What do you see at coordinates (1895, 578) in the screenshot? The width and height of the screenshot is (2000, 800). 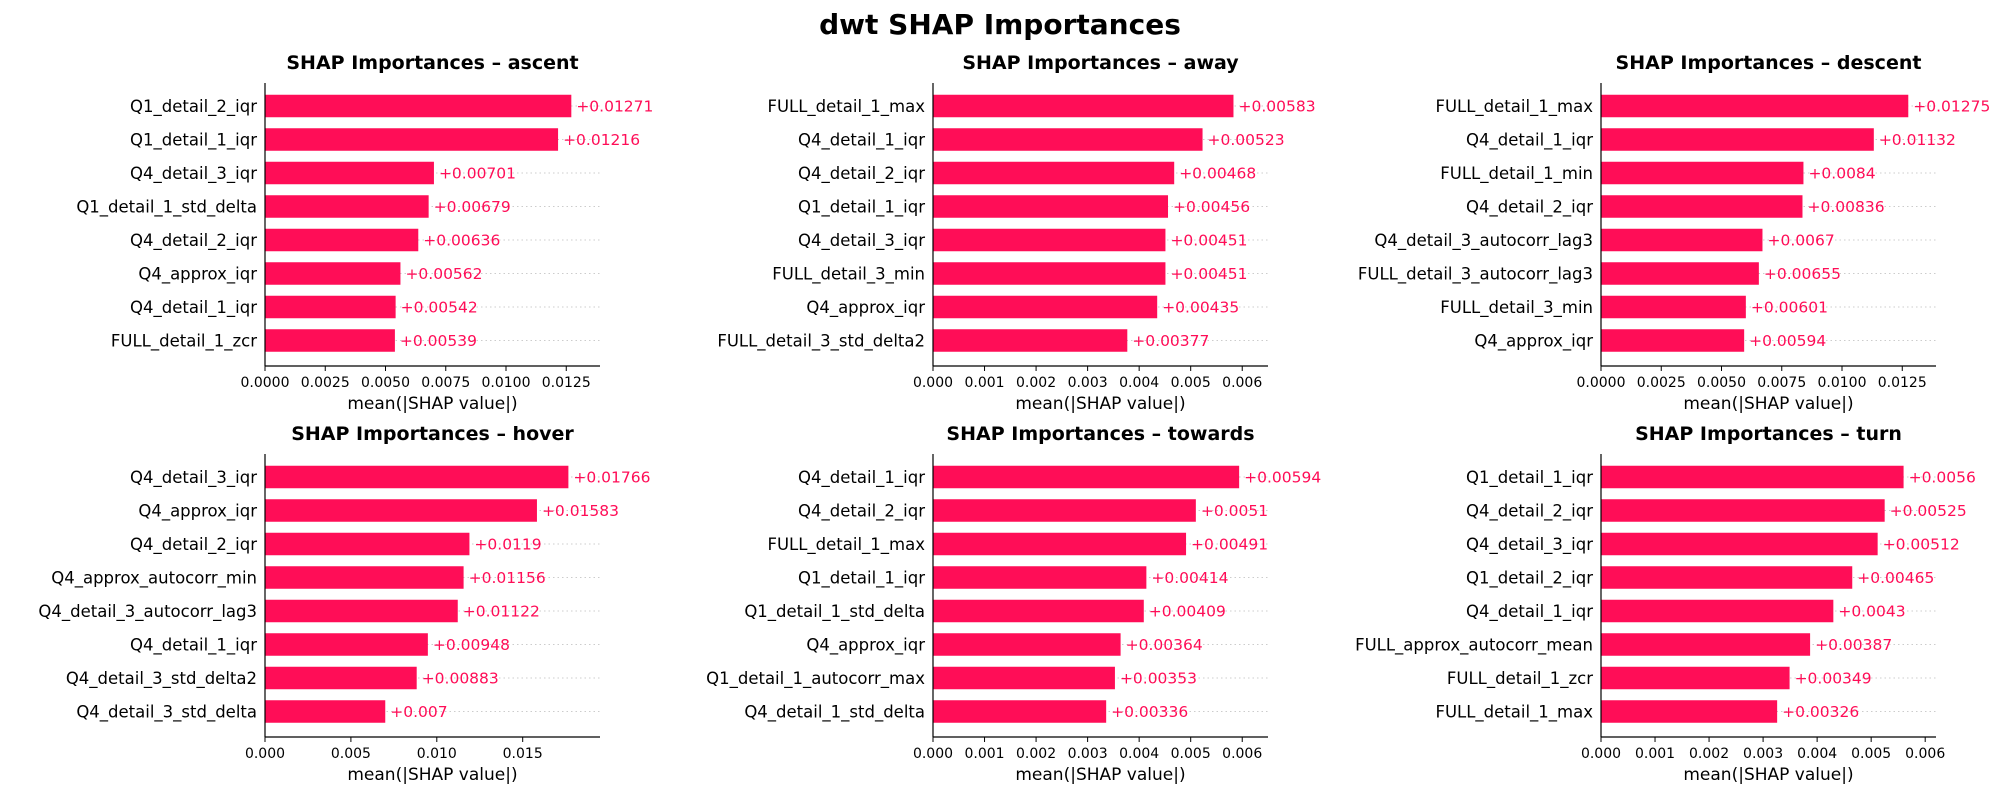 I see `value-label: +0.00465` at bounding box center [1895, 578].